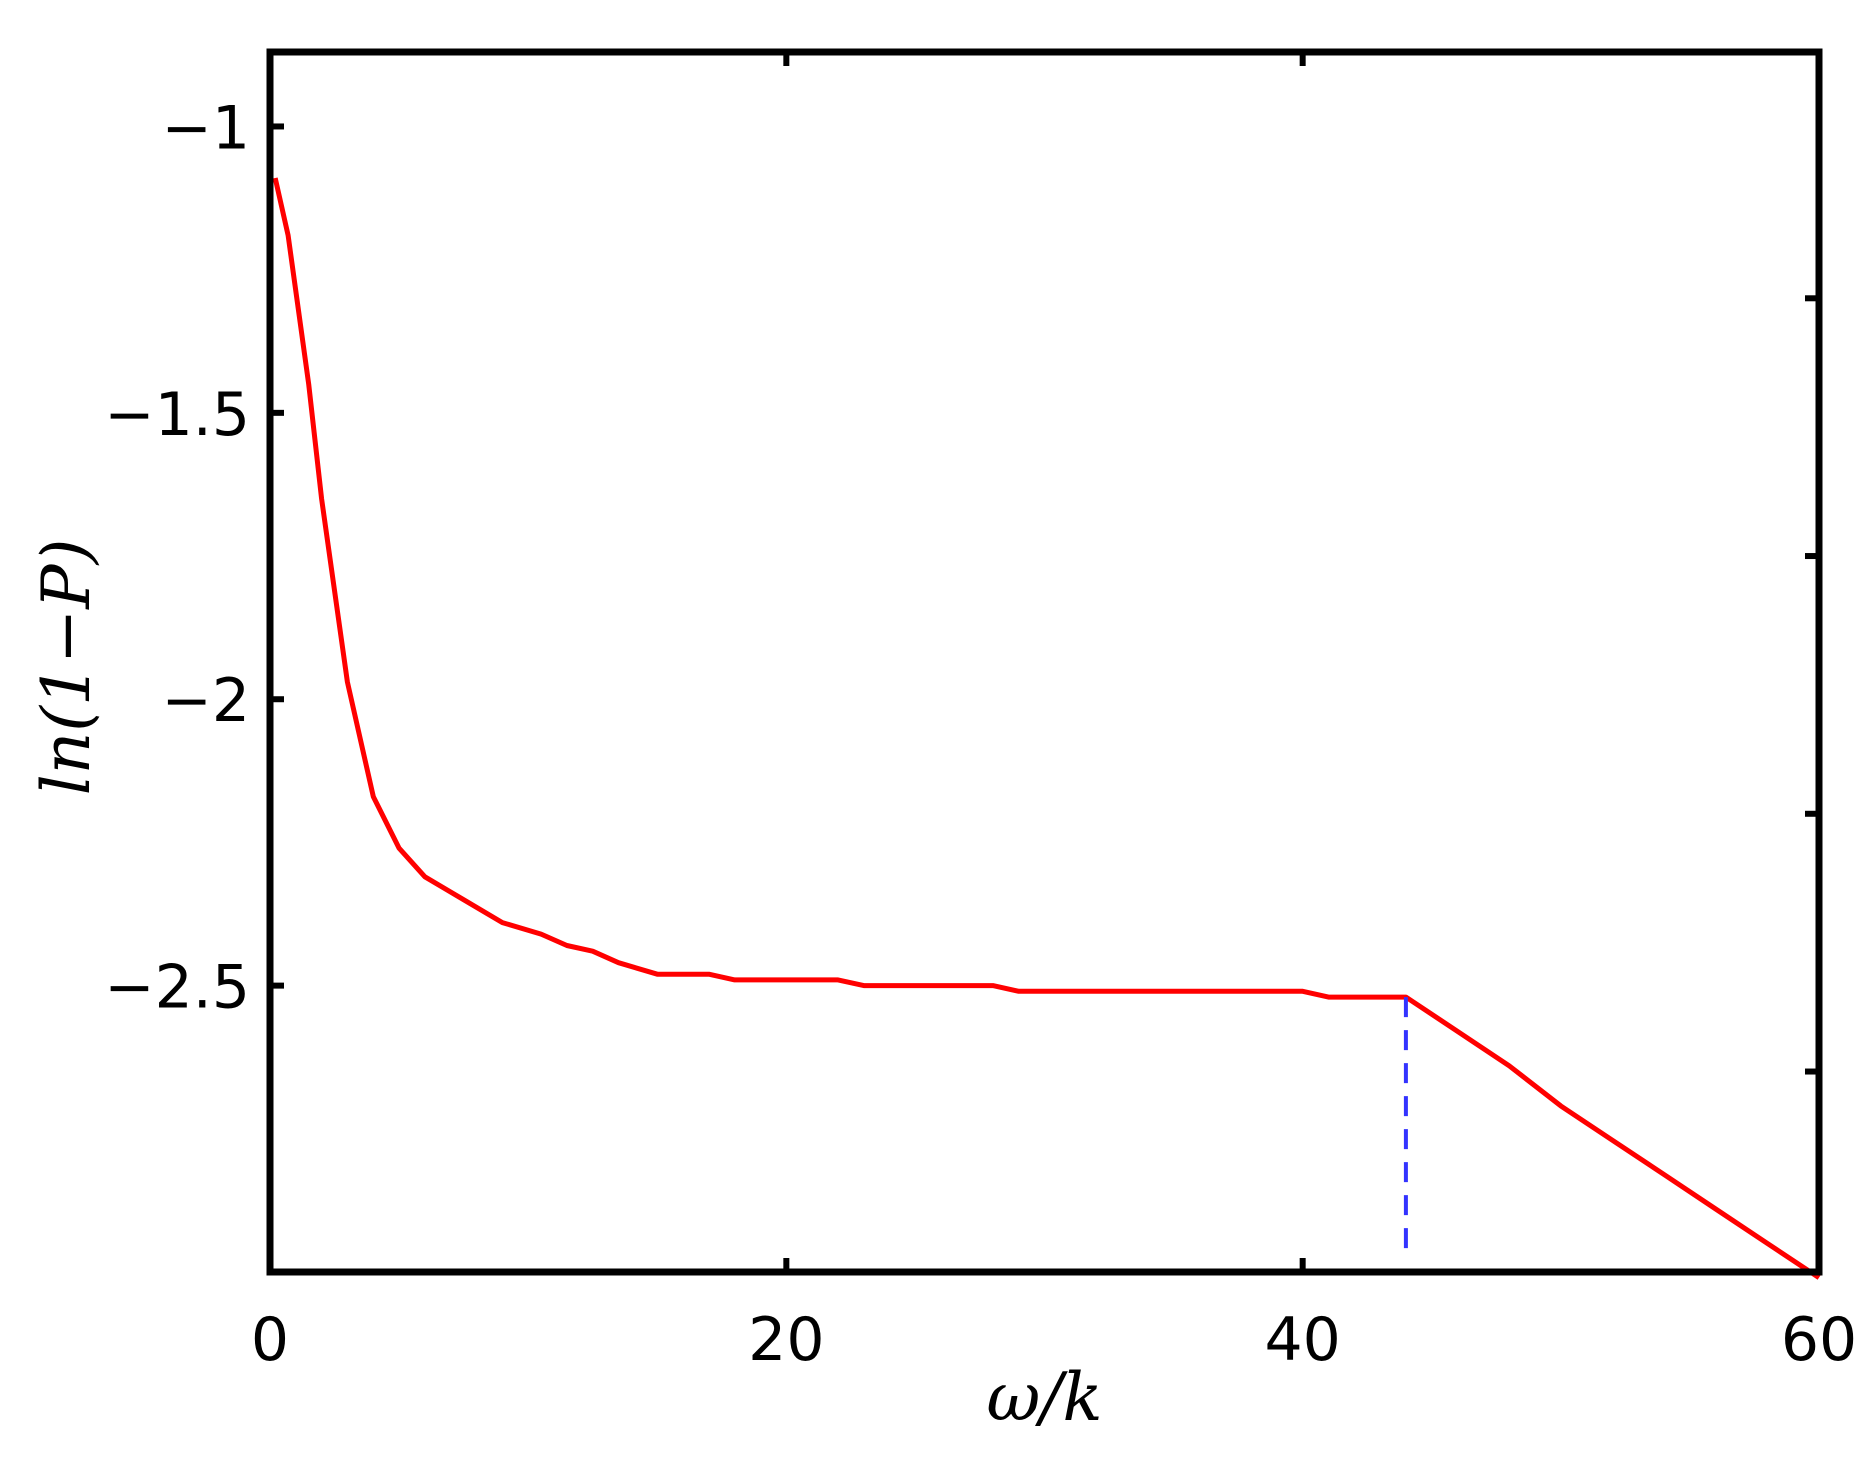 Image resolution: width=1868 pixels, height=1479 pixels. Describe the element at coordinates (177, 988) in the screenshot. I see `y-tick-label: −2.5` at that location.